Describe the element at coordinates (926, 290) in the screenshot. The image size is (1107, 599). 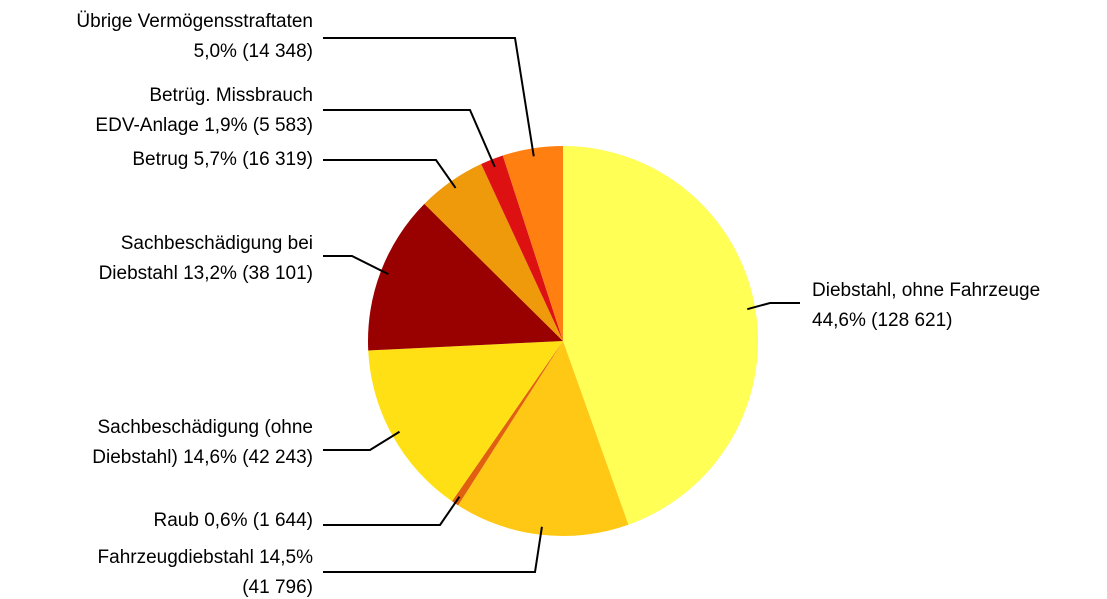
I see `slice-label: Diebstahl, ohne Fahrzeuge` at that location.